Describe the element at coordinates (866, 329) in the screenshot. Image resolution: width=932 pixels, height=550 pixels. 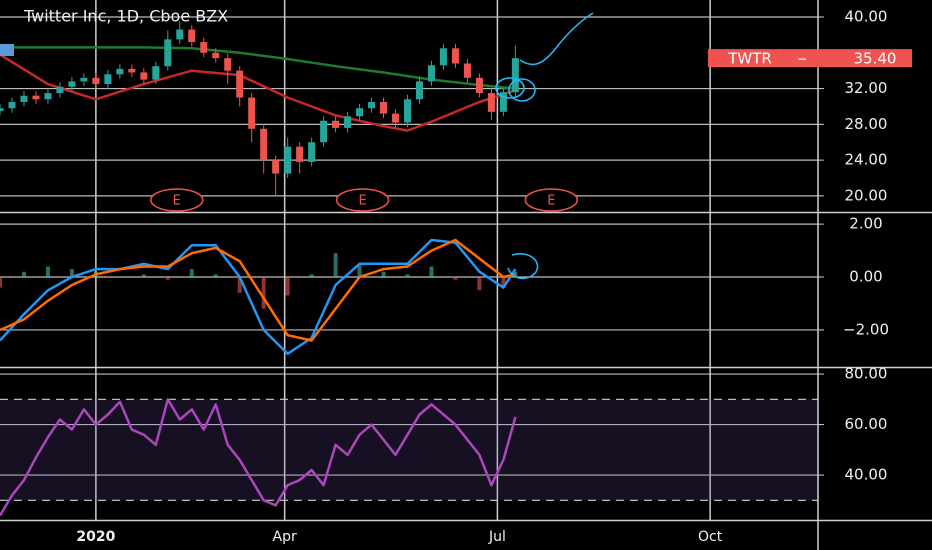
I see `y-tick-label: −2.00` at that location.